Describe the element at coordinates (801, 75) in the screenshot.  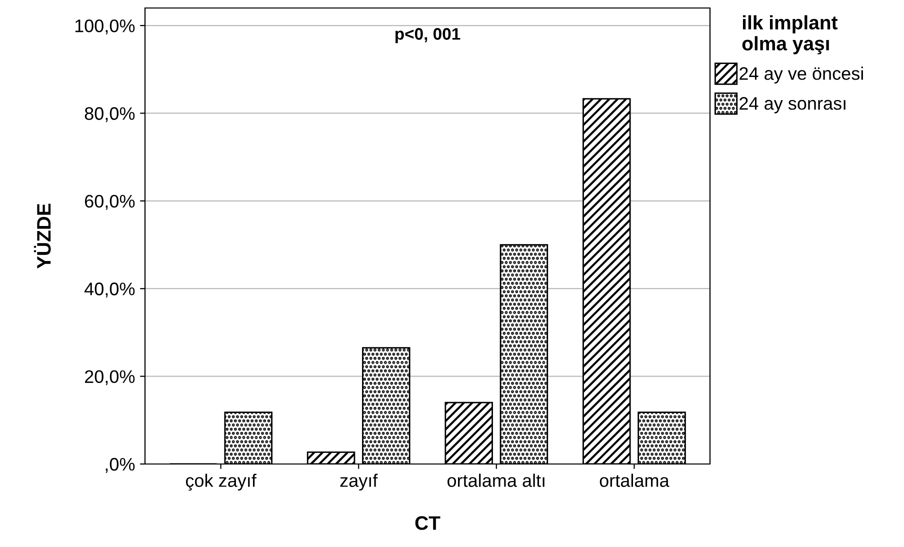
I see `legend-label: 24 ay ve öncesi` at that location.